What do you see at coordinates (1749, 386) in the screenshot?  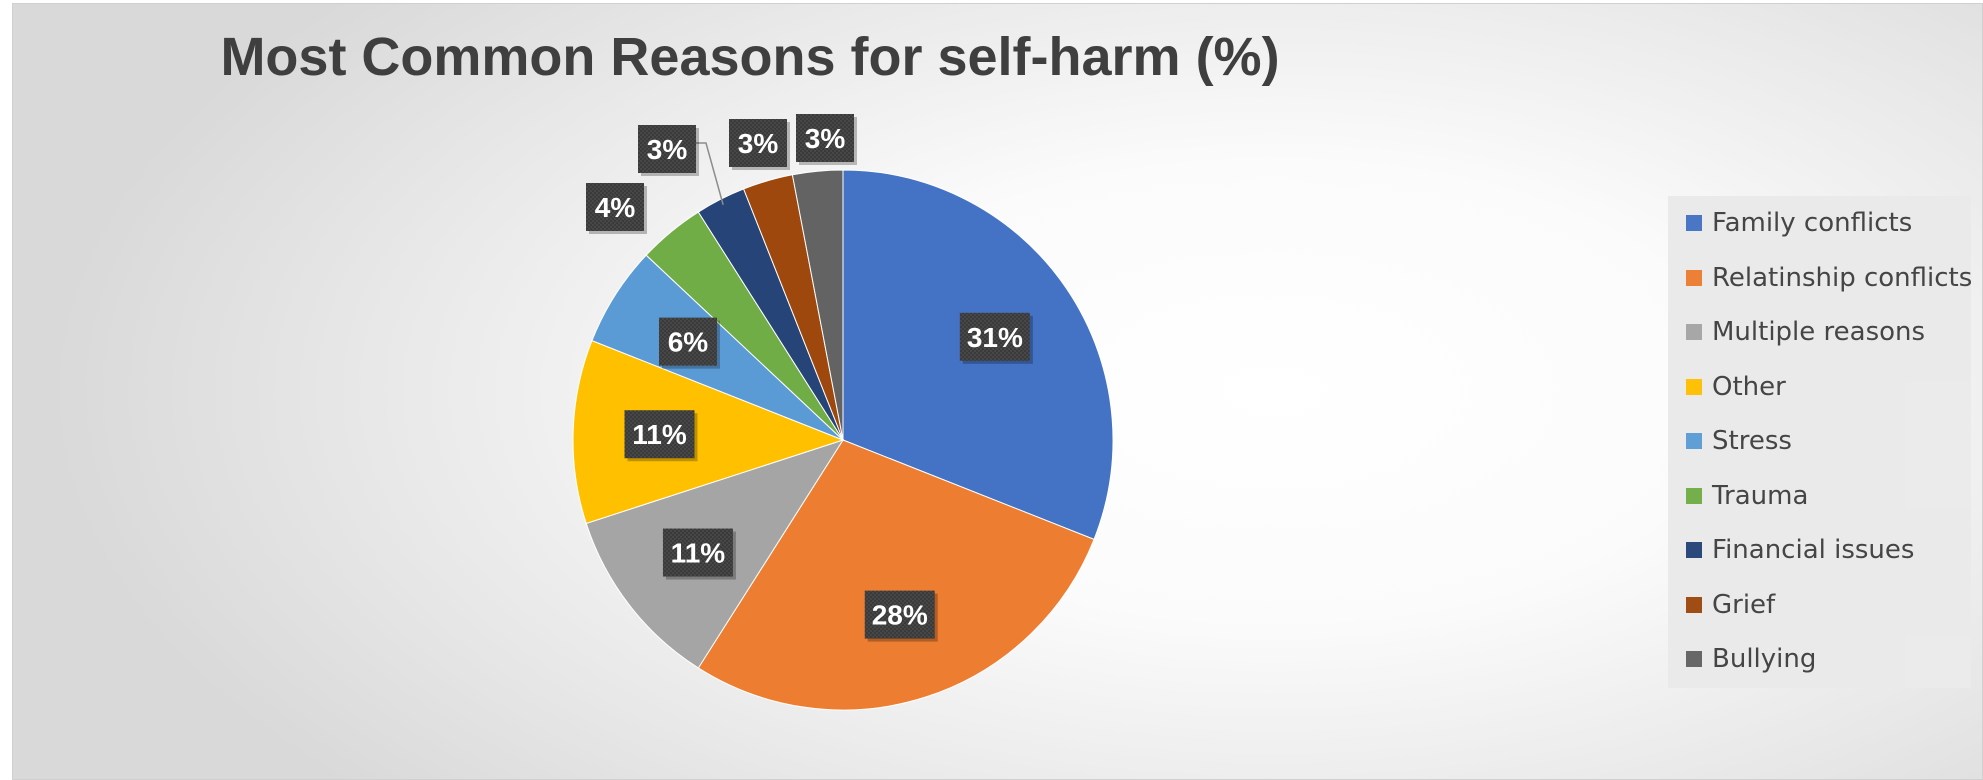 I see `legend-label: Other` at bounding box center [1749, 386].